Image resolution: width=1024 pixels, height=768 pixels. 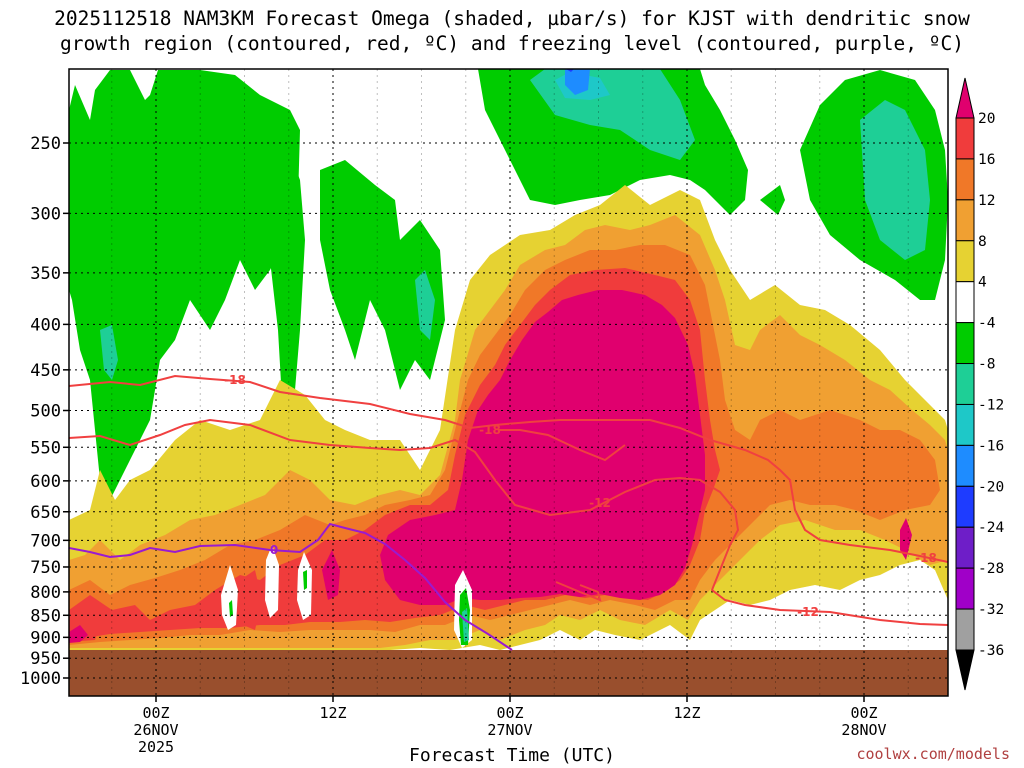 I want to click on omega-region-gt20, so click(x=542, y=447).